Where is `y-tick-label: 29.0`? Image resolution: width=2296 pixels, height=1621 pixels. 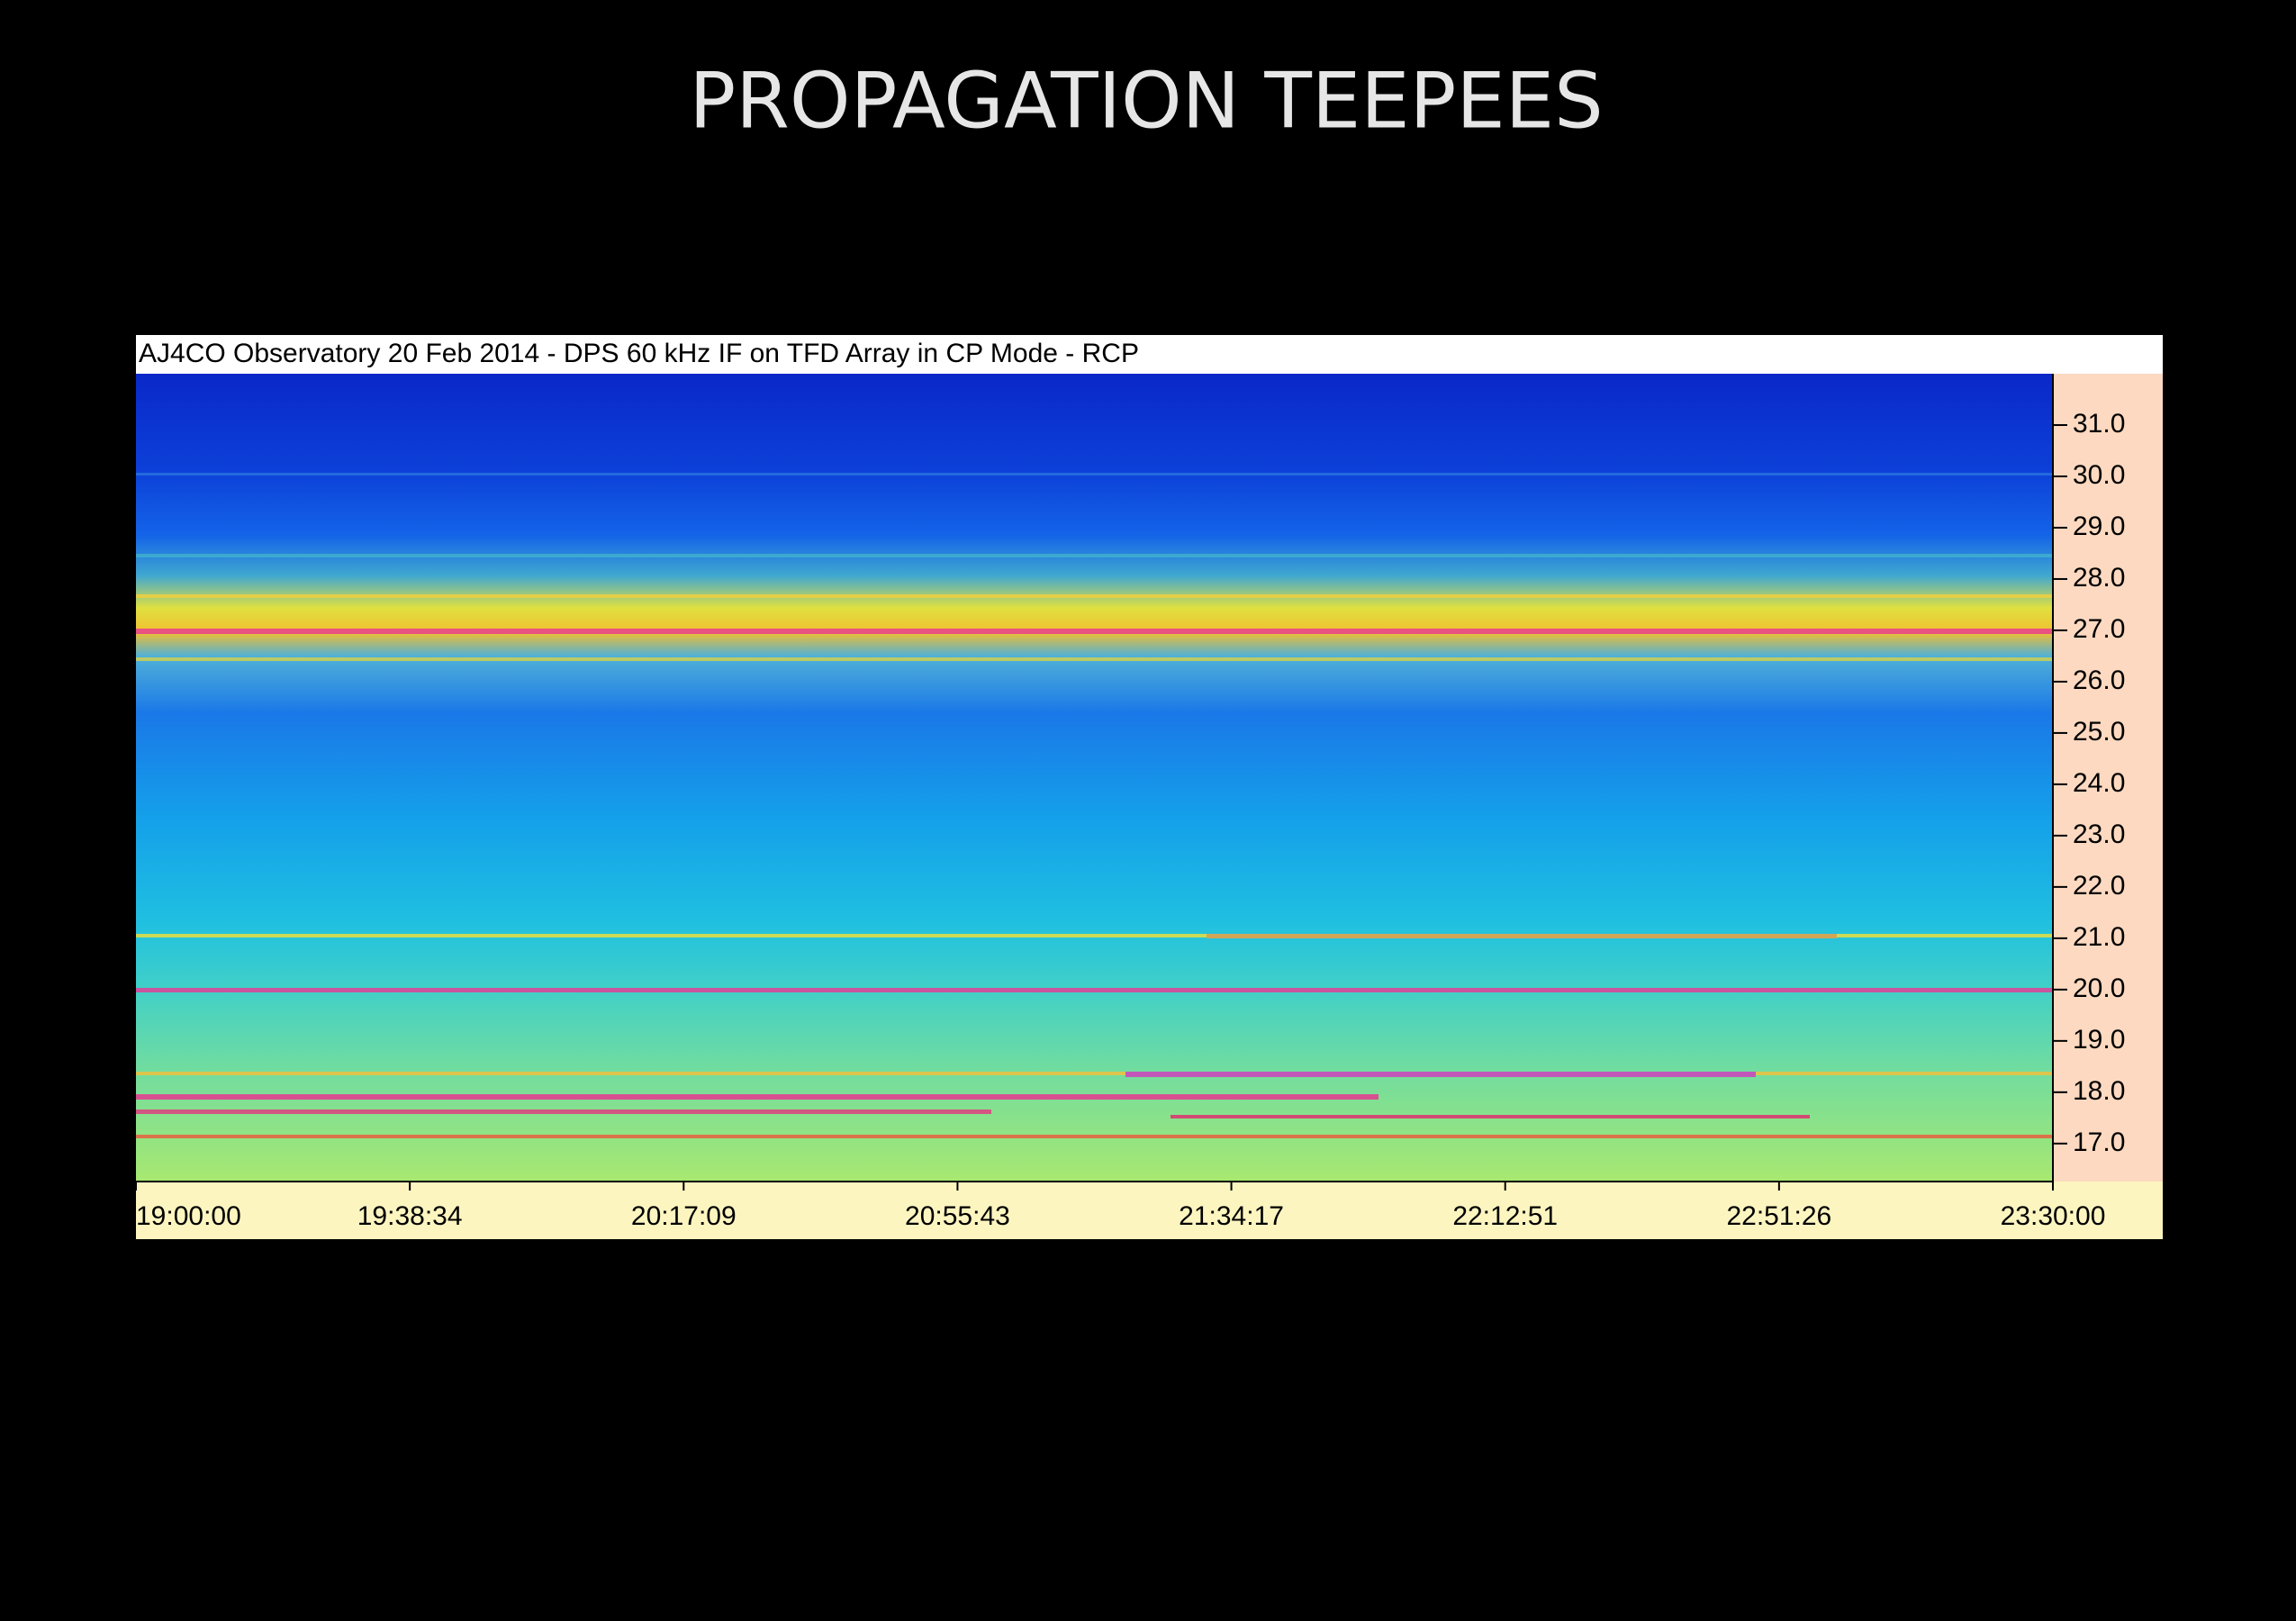 y-tick-label: 29.0 is located at coordinates (2099, 526).